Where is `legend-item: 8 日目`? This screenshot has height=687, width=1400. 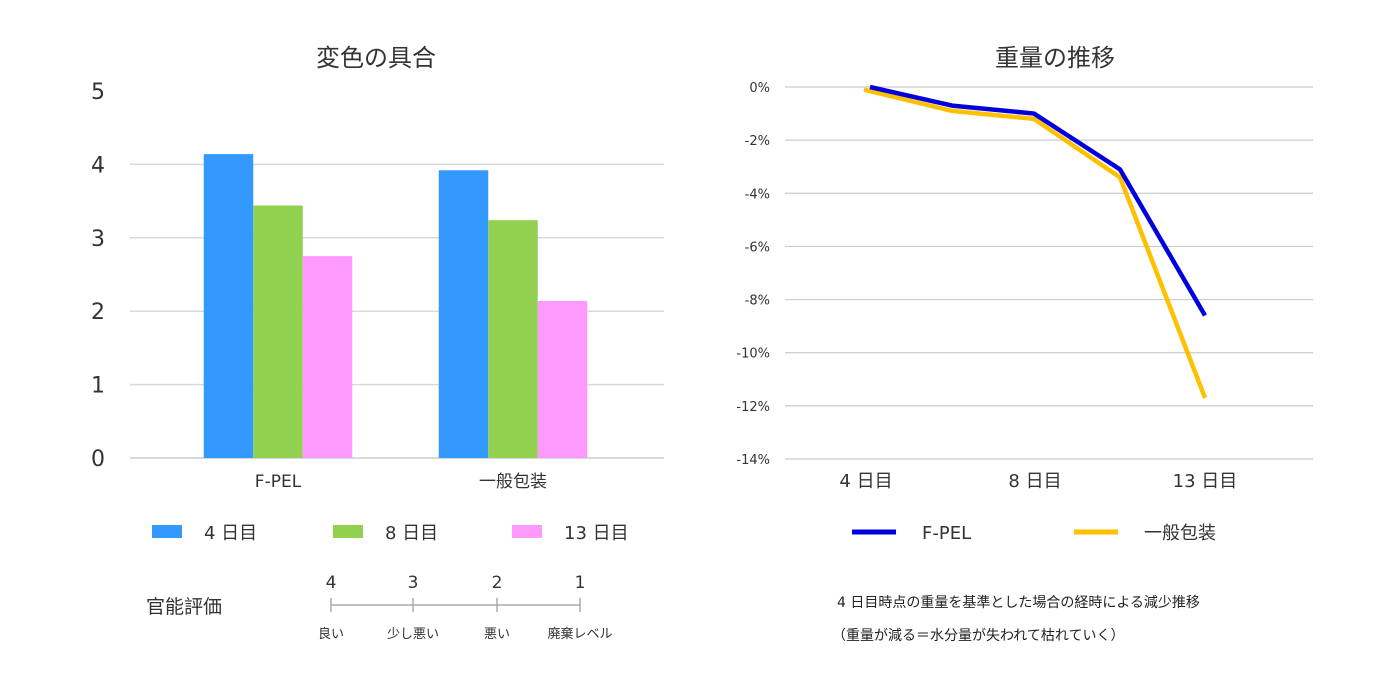
legend-item: 8 日目 is located at coordinates (385, 533).